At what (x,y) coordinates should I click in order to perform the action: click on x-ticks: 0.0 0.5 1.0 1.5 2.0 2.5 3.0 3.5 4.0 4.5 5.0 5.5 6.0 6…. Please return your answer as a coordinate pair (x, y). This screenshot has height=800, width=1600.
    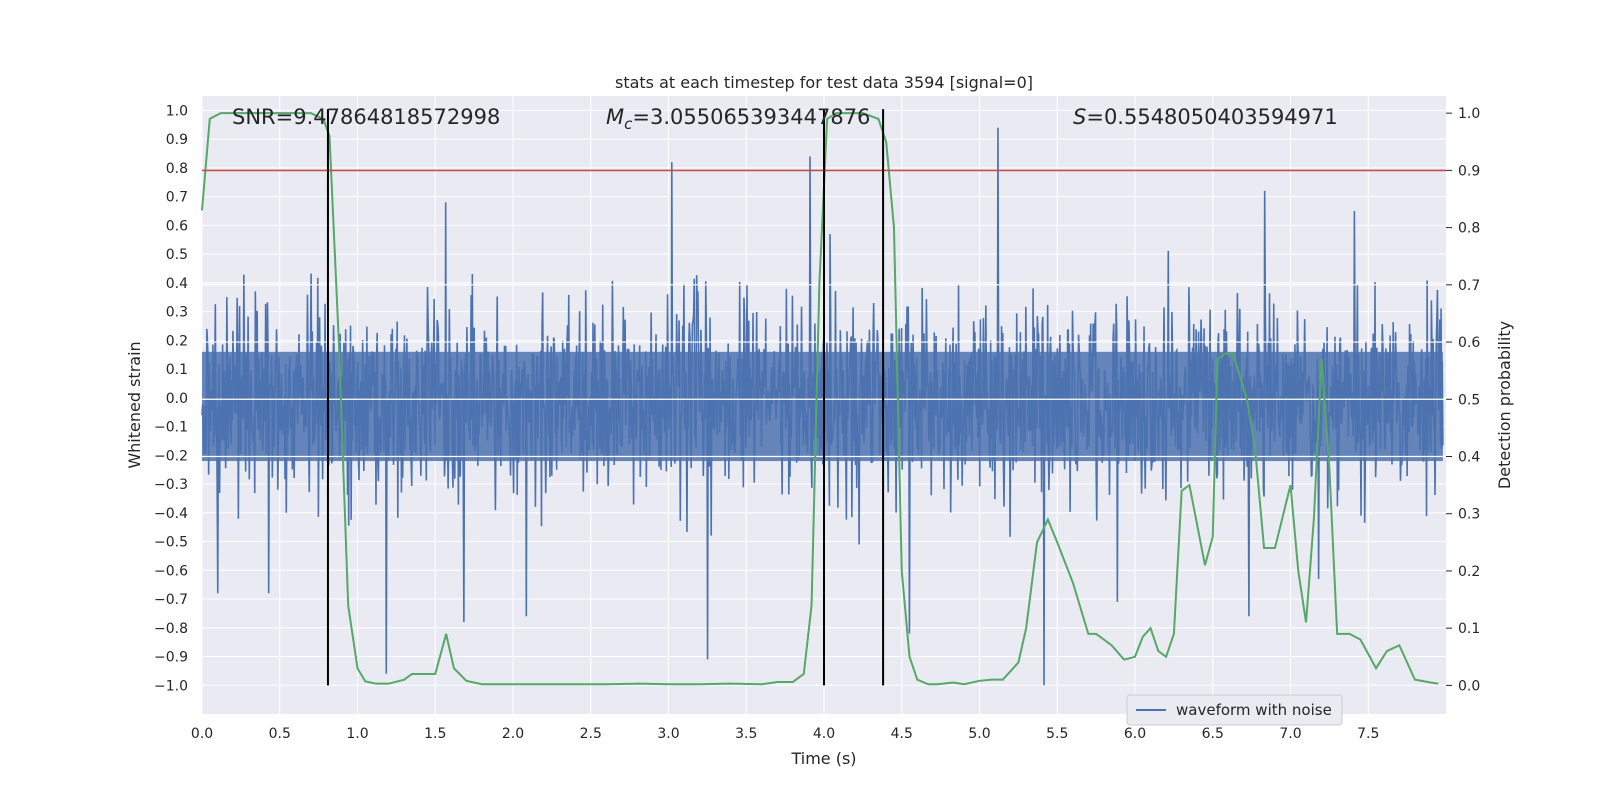
    Looking at the image, I should click on (785, 734).